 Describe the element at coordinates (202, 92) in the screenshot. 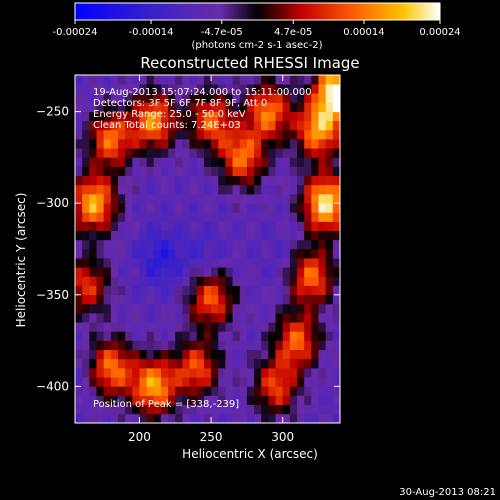

I see `annotation-line: 19-Aug-2013 15:07:24.000 to 15:11:00.000` at that location.